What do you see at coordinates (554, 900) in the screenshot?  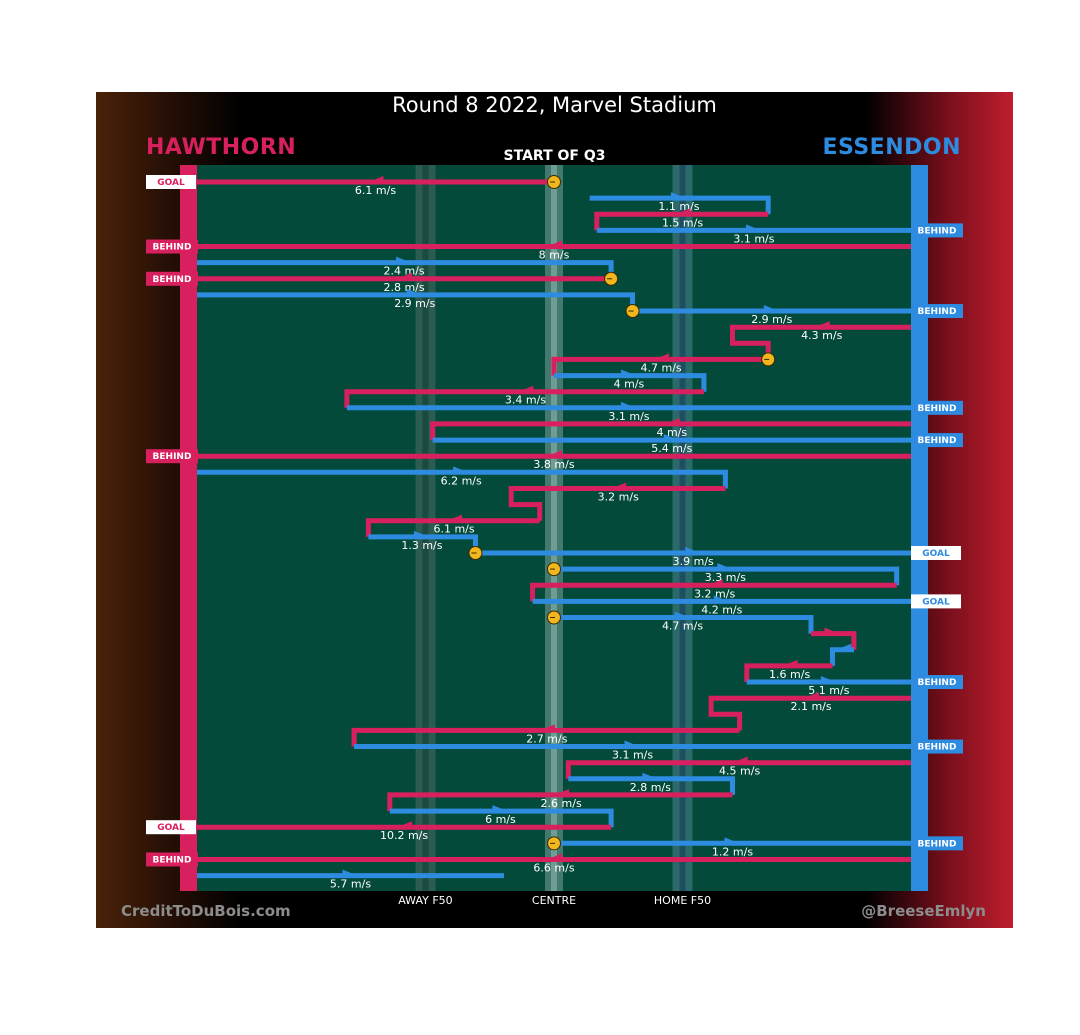 I see `x-tick-label: CENTRE` at bounding box center [554, 900].